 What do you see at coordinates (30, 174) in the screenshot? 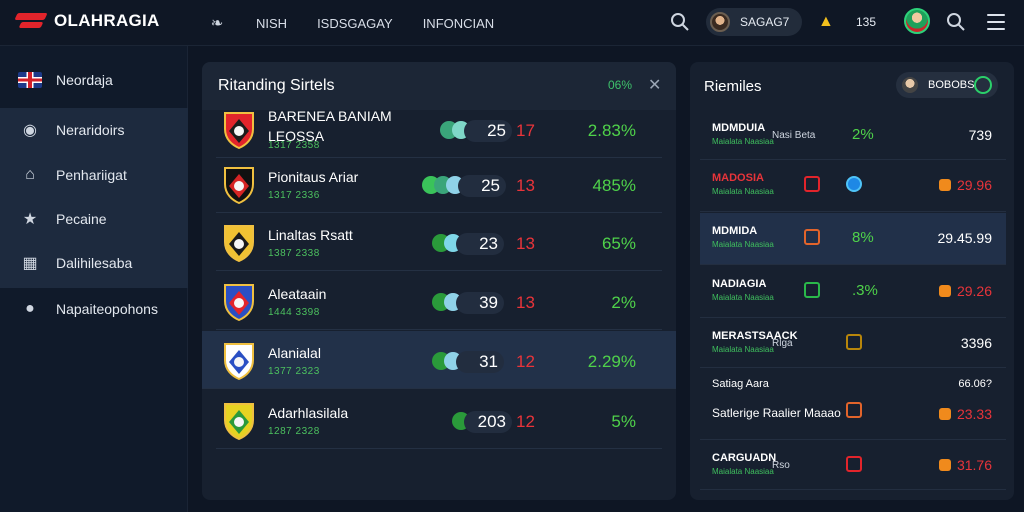
I see `home-icon: ⌂` at bounding box center [30, 174].